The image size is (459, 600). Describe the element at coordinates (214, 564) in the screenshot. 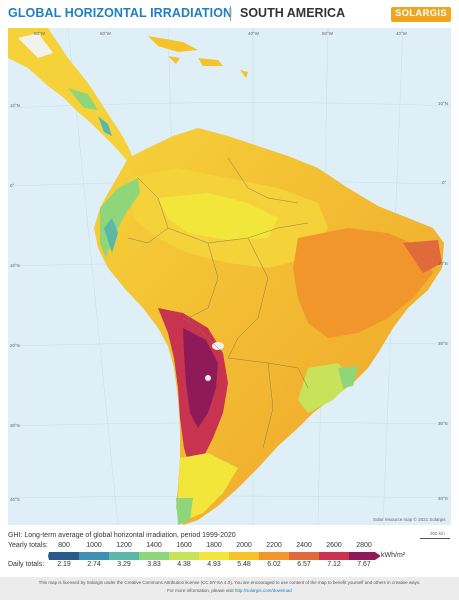

I see `daily-tick-label: 4.93` at that location.